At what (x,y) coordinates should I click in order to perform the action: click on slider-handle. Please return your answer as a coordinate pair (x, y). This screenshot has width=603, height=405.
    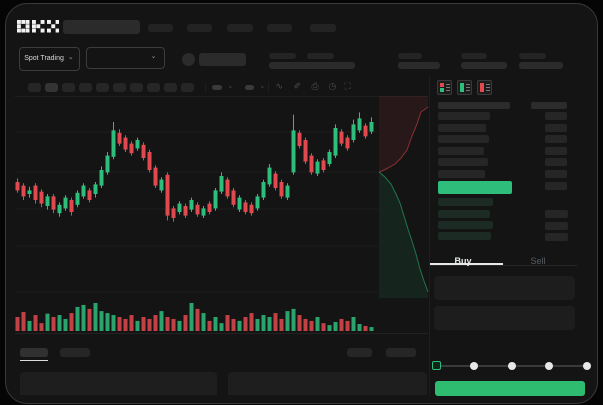
    Looking at the image, I should click on (436, 365).